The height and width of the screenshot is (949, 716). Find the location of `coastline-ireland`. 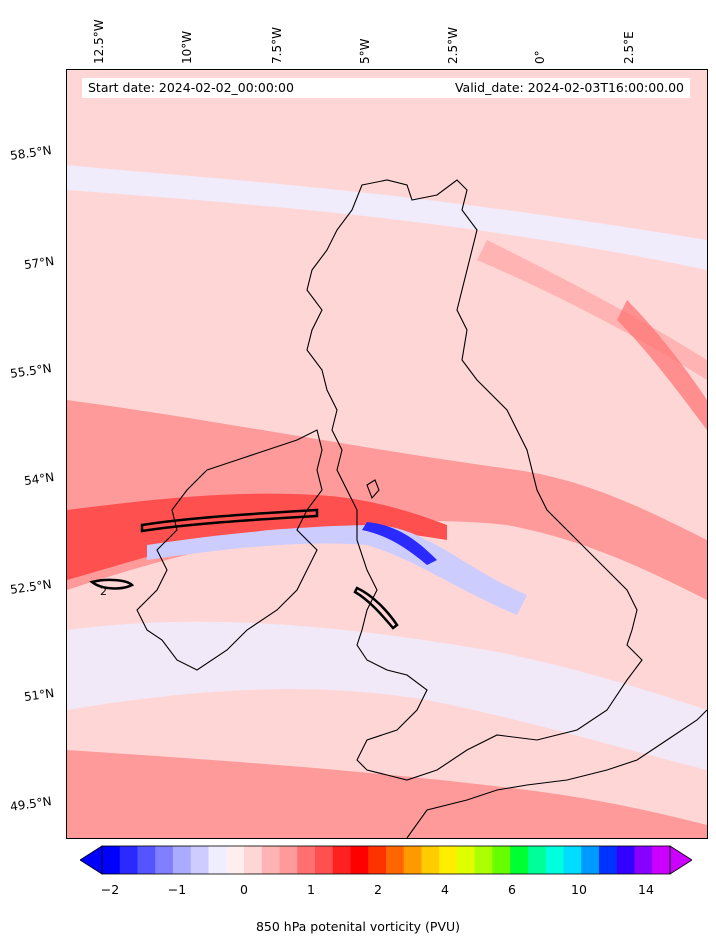

coastline-ireland is located at coordinates (229, 550).